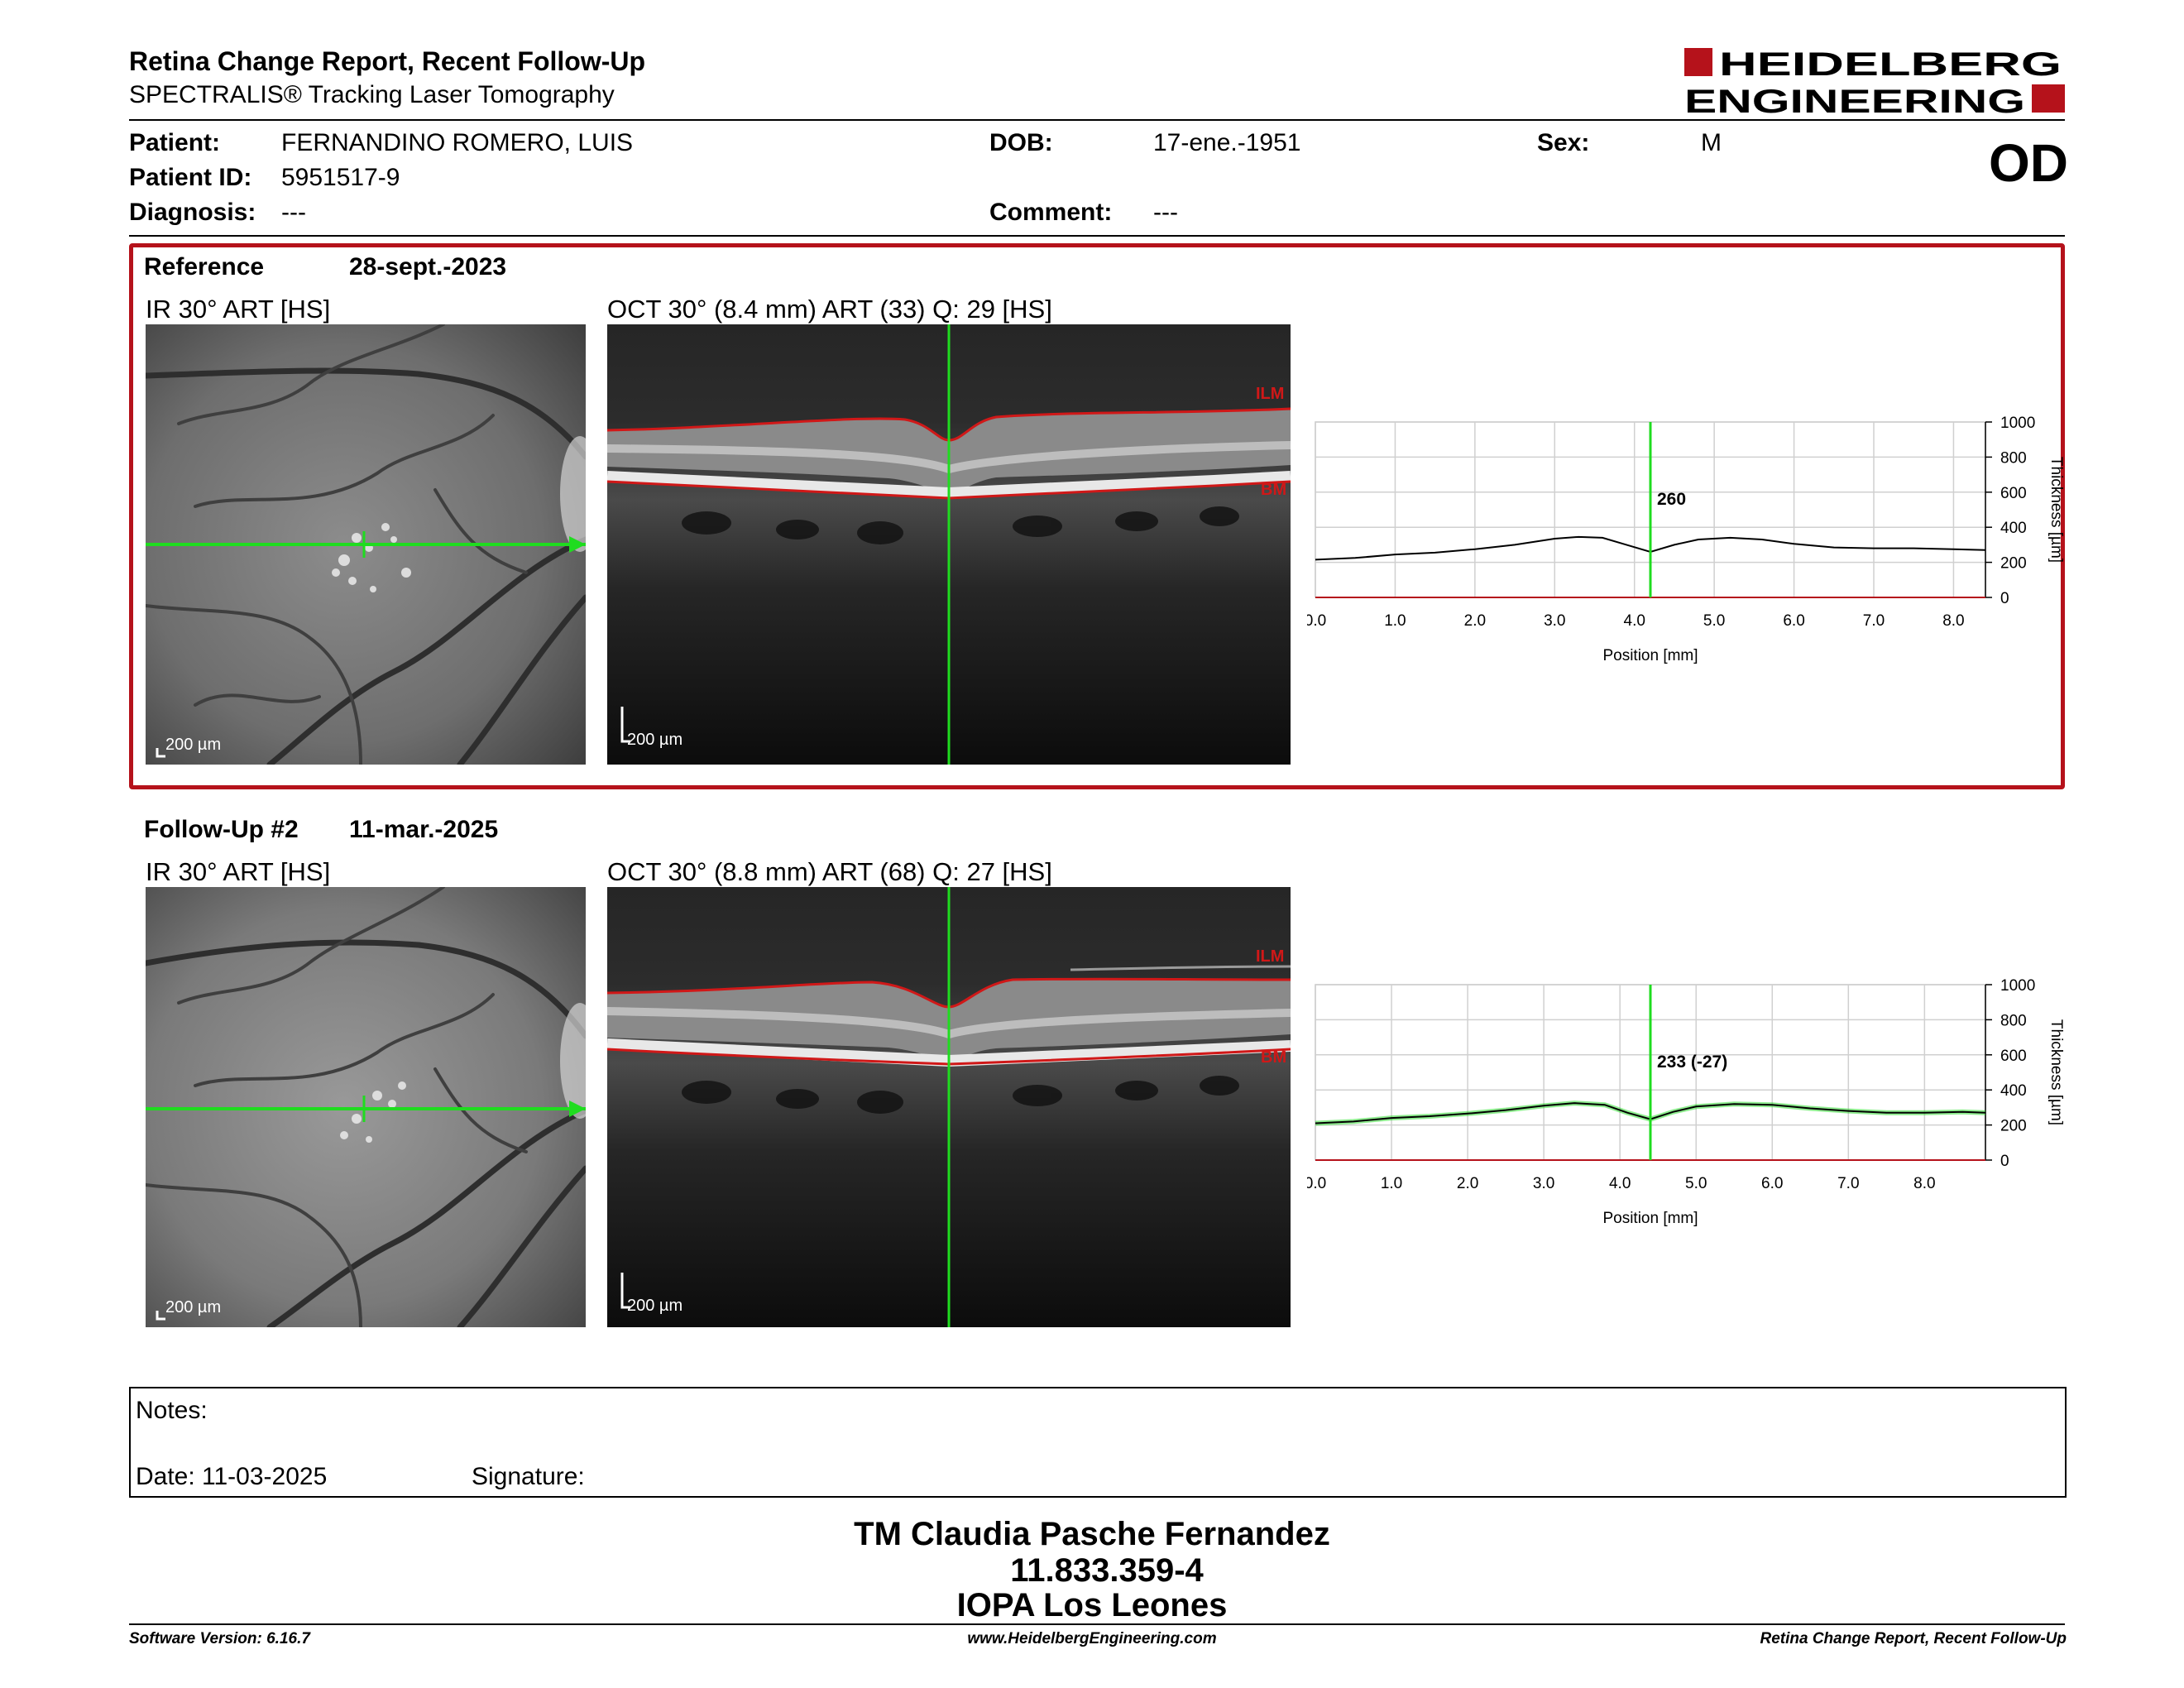 The width and height of the screenshot is (2184, 1688). I want to click on reference-date: 28-sept.-2023, so click(428, 267).